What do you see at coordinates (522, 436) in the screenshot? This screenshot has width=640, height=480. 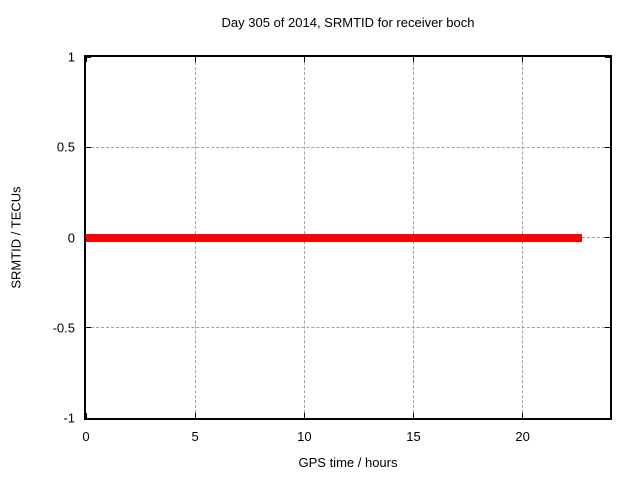 I see `x-tick-label: 20` at bounding box center [522, 436].